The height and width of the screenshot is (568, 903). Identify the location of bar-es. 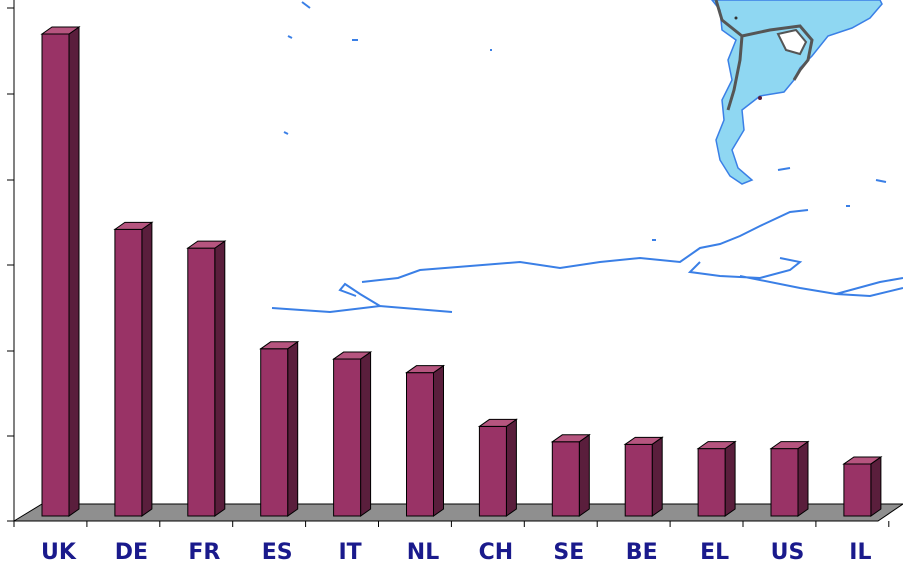
(279, 428).